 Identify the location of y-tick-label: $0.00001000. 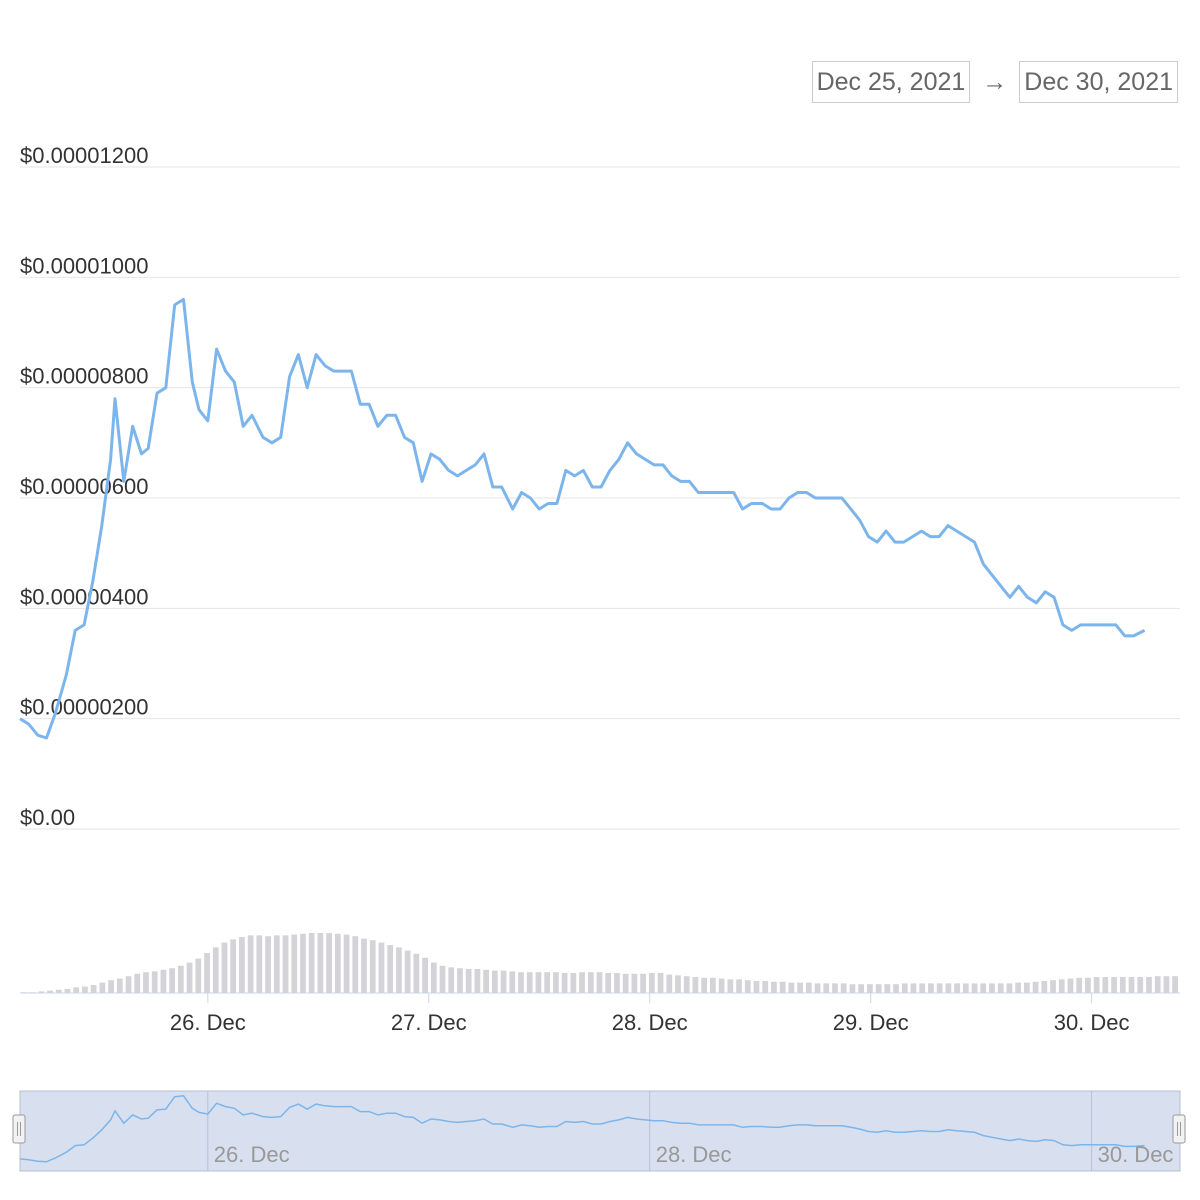
(84, 265).